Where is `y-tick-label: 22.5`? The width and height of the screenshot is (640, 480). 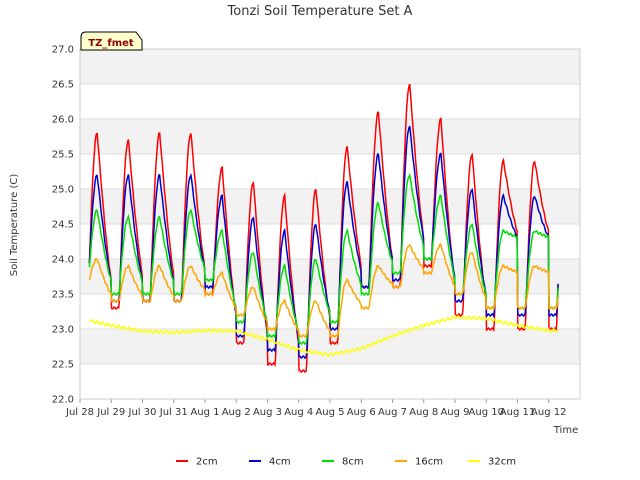
y-tick-label: 22.5 is located at coordinates (63, 365).